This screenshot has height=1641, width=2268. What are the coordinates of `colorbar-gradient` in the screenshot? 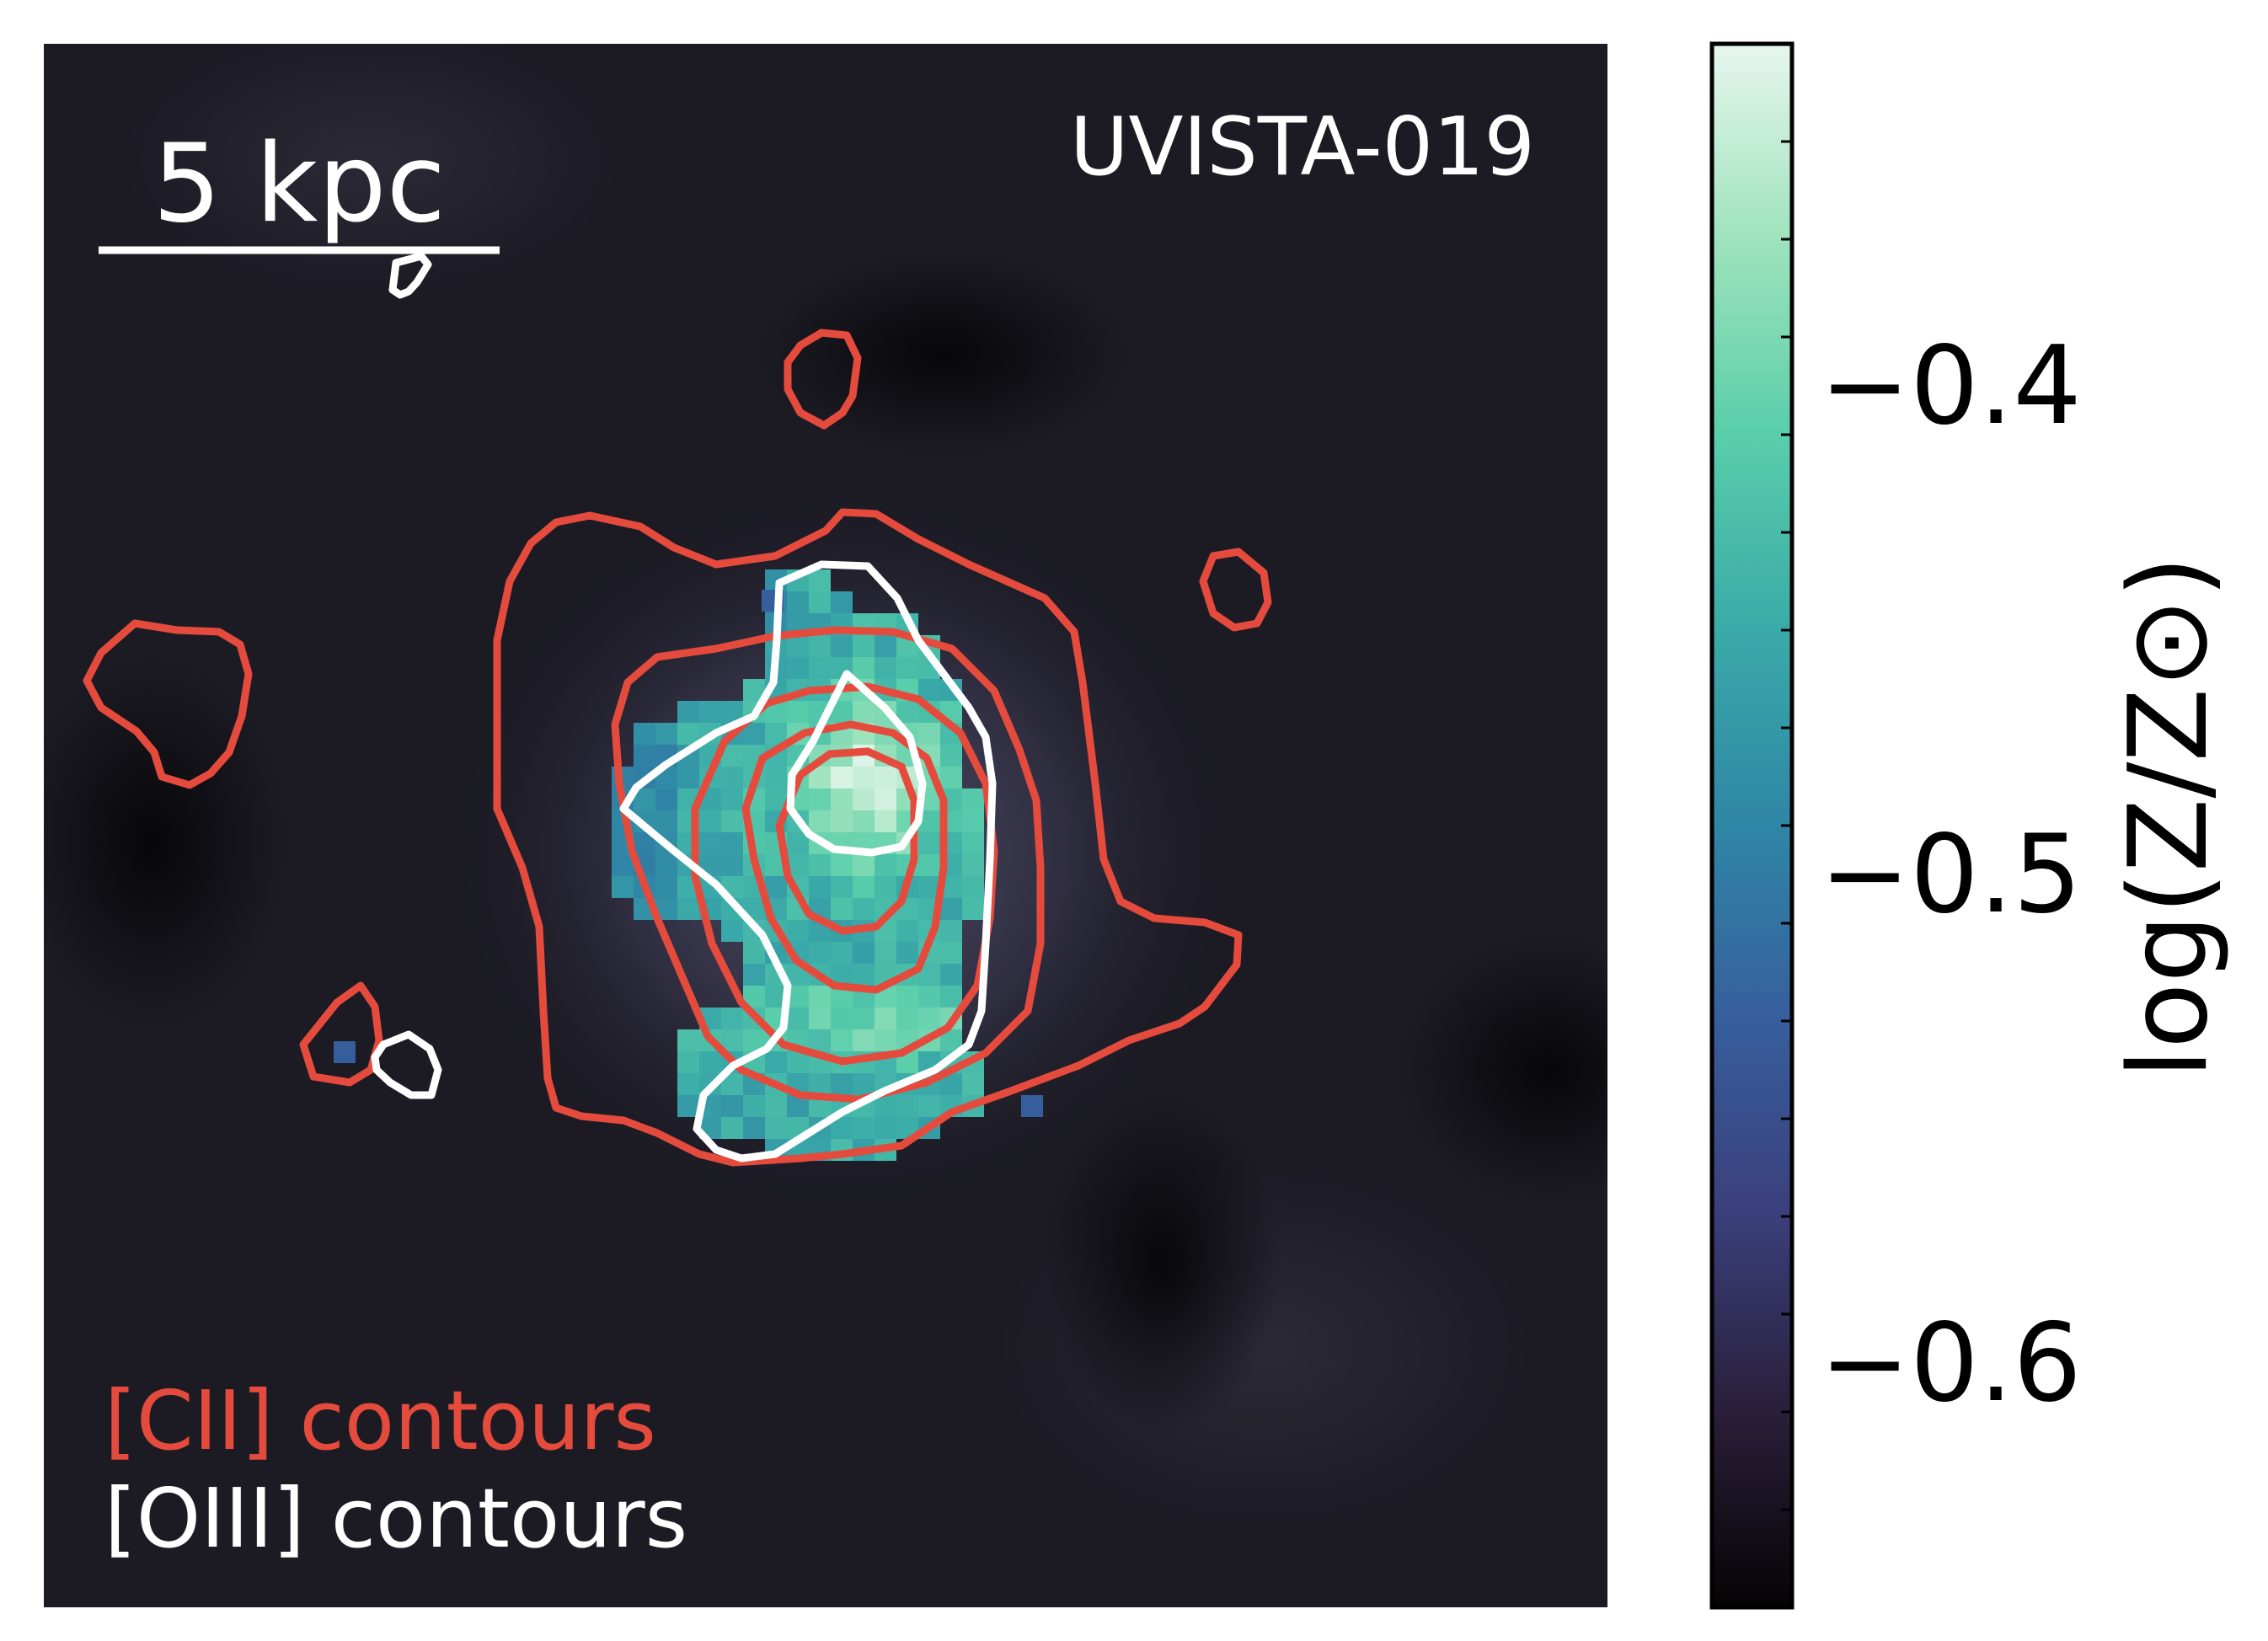 It's located at (1752, 825).